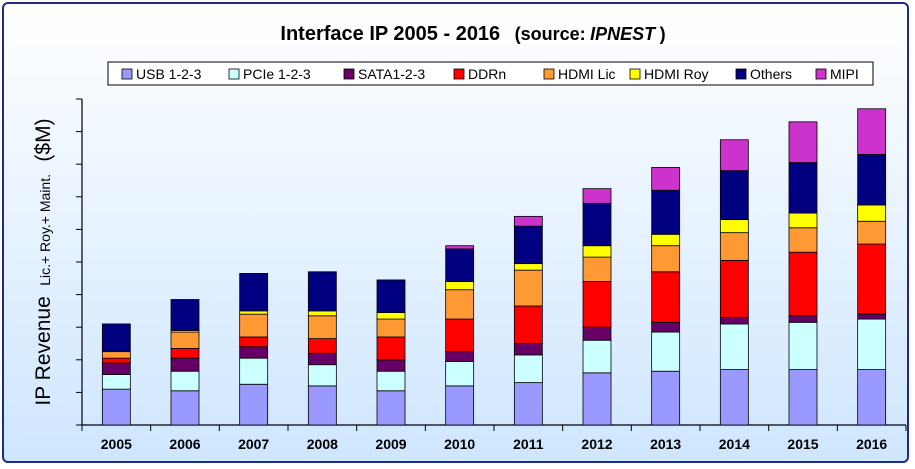  I want to click on x-tick-label: 2012, so click(596, 444).